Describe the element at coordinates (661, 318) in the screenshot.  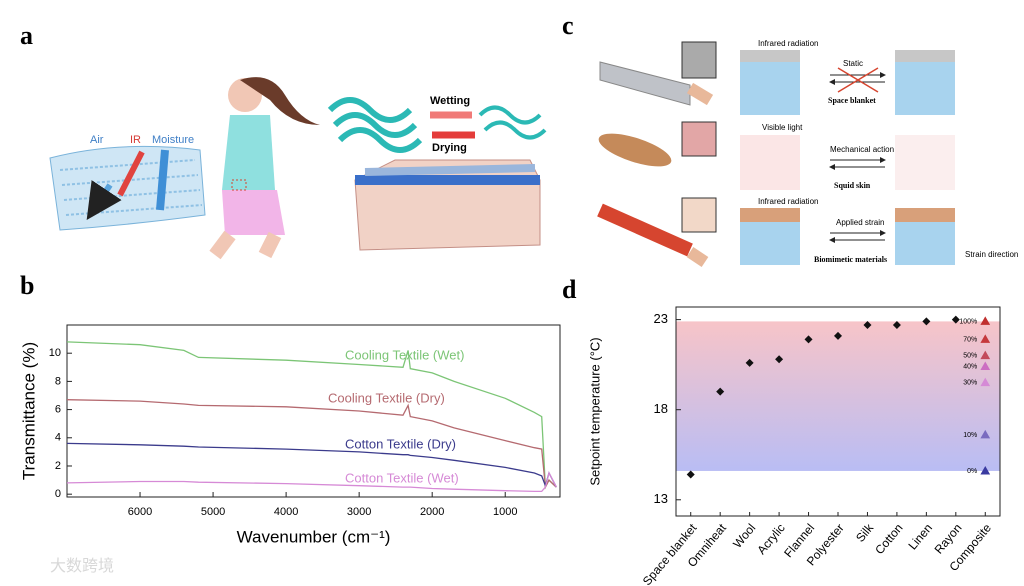
I see `y-tick-label: 23` at that location.